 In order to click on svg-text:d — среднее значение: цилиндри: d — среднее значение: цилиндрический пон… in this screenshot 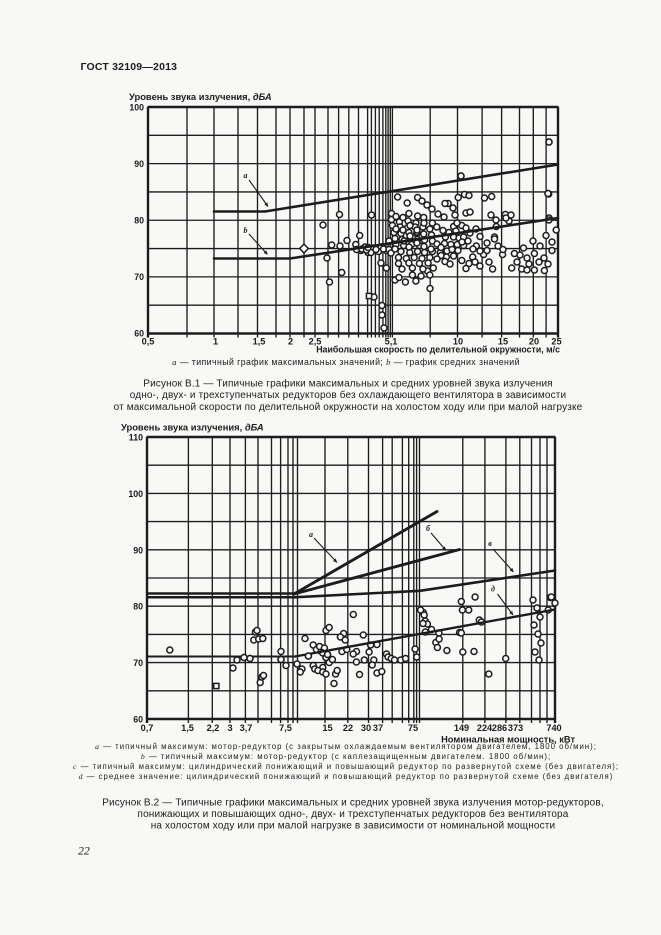, I will do `click(346, 776)`.